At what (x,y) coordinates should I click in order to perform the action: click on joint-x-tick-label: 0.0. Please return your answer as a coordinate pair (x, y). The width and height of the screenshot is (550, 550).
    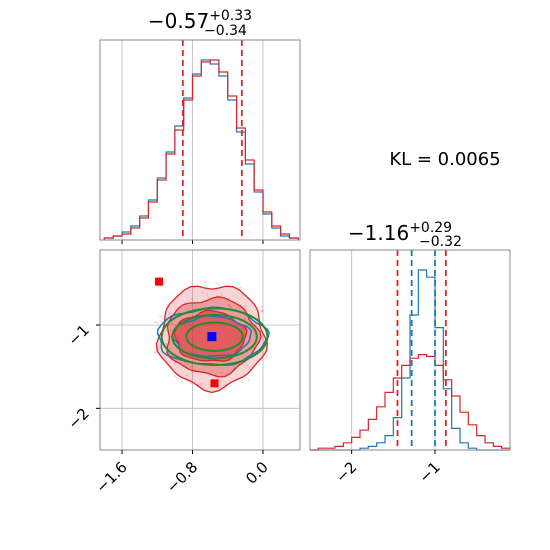
    Looking at the image, I should click on (257, 473).